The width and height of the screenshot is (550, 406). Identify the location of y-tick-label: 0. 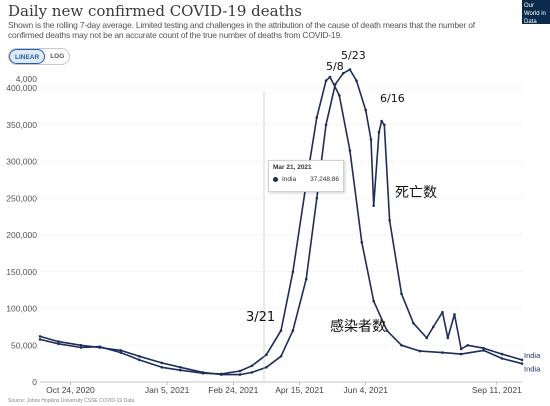
(34, 382).